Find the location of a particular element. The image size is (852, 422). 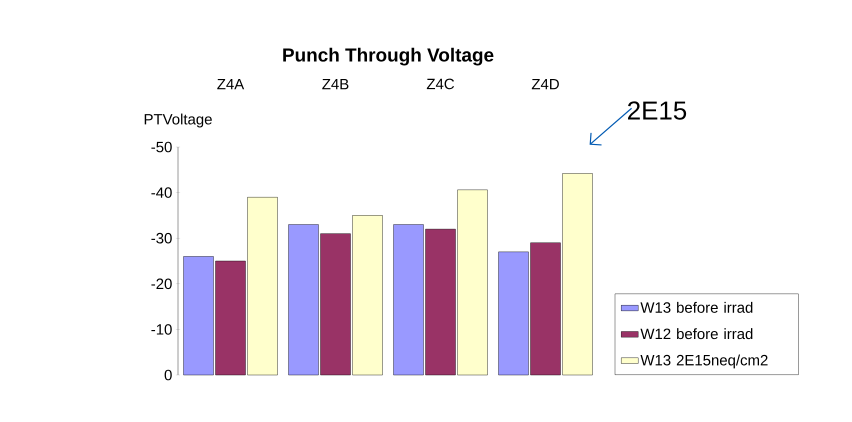

y-tick-label: -10 is located at coordinates (161, 329).